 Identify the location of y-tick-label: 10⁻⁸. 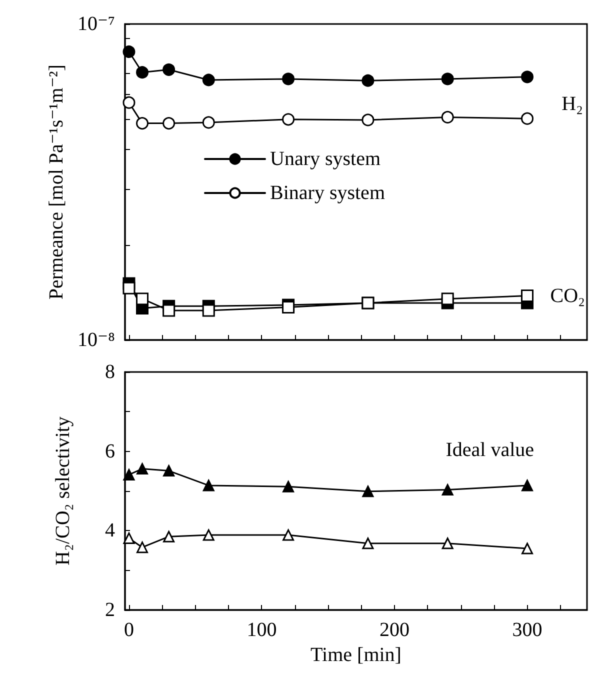
(96, 340).